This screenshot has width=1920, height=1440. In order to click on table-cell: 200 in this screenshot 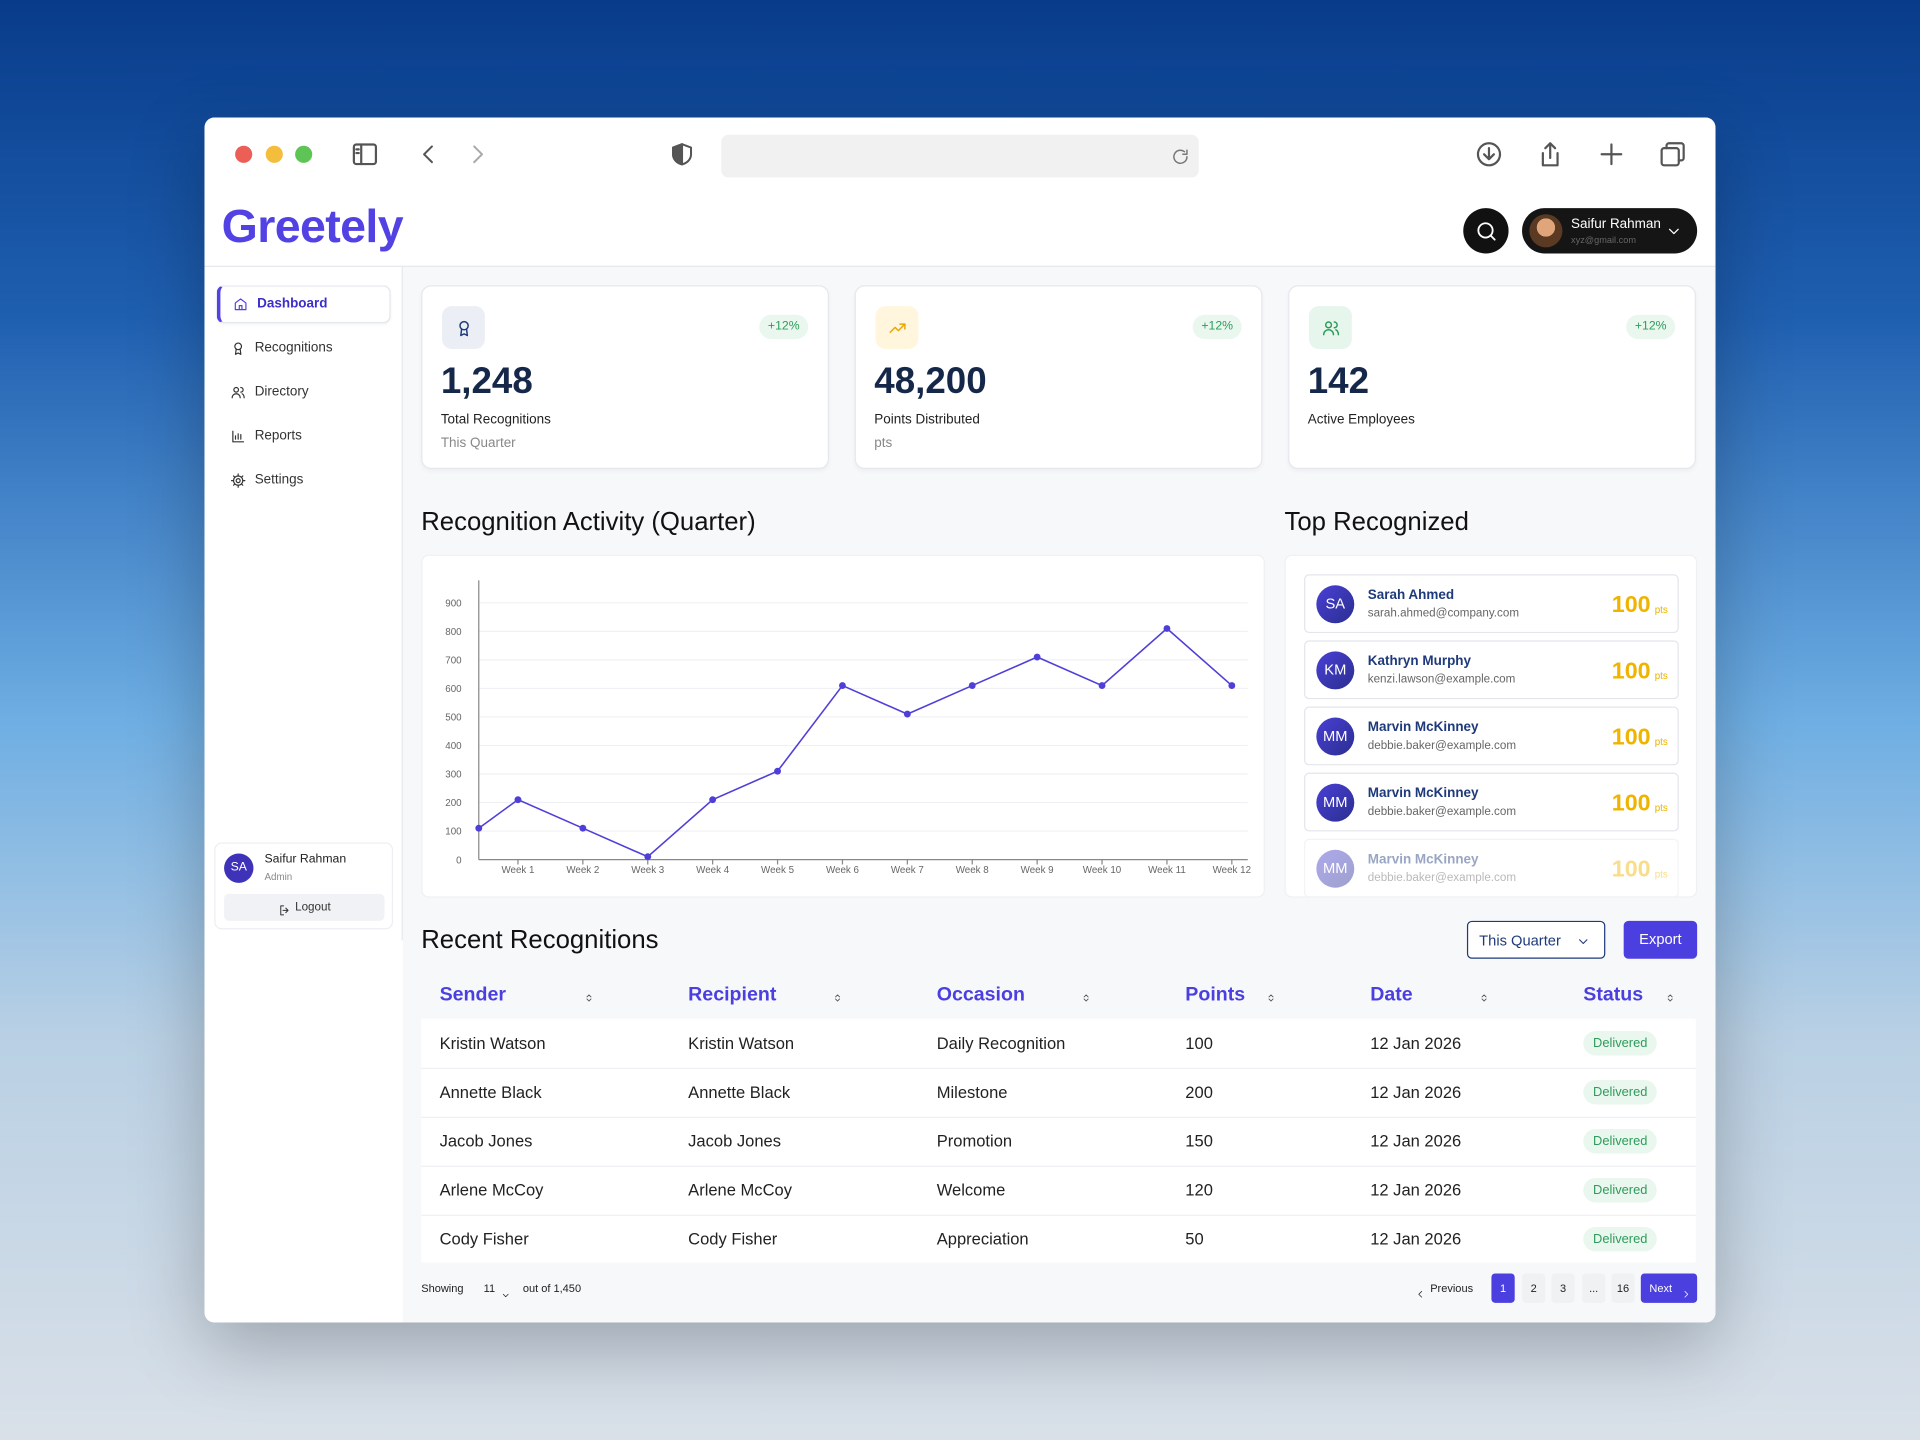, I will do `click(1199, 1092)`.